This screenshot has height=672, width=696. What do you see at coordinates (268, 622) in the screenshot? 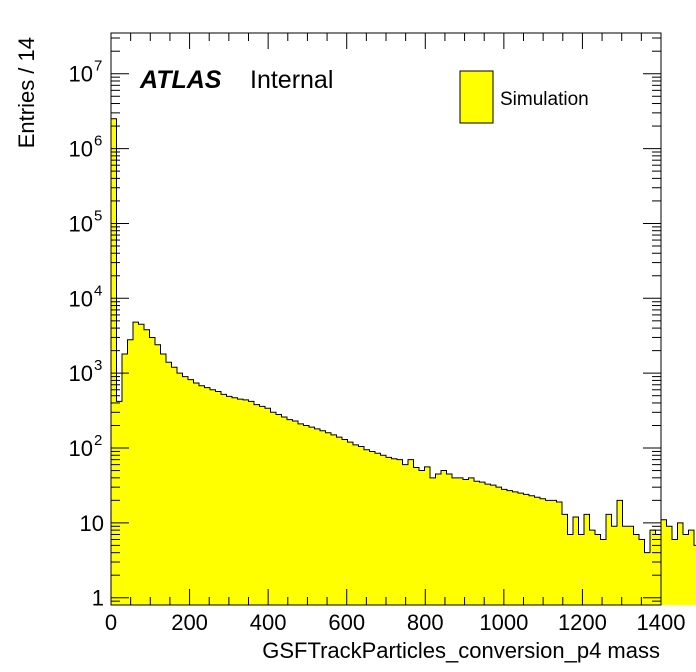
I see `x-tick-label: 400` at bounding box center [268, 622].